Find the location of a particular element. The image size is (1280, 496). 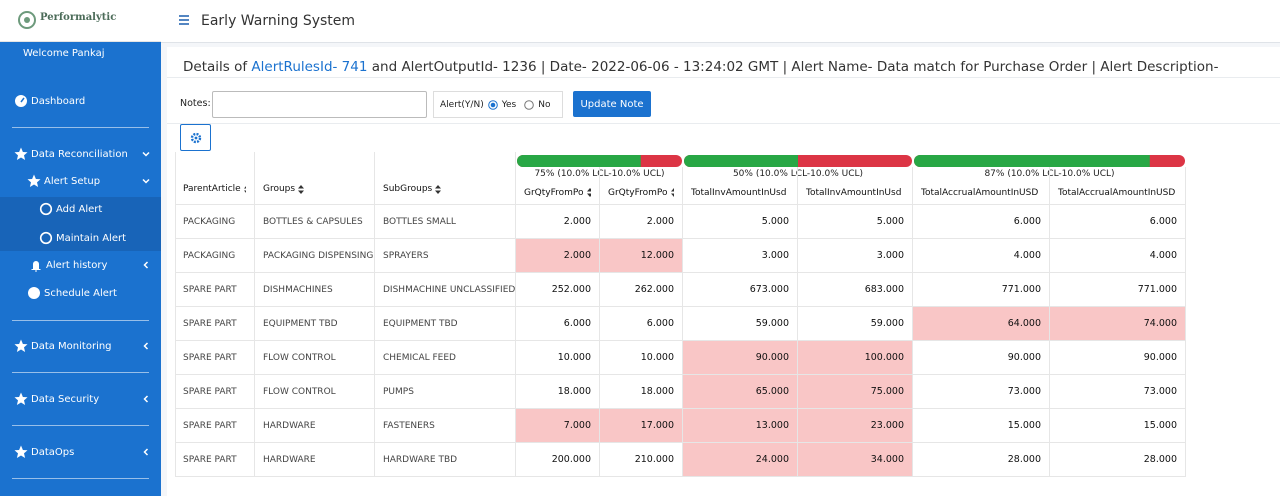

table-cell: 12.000 is located at coordinates (641, 256).